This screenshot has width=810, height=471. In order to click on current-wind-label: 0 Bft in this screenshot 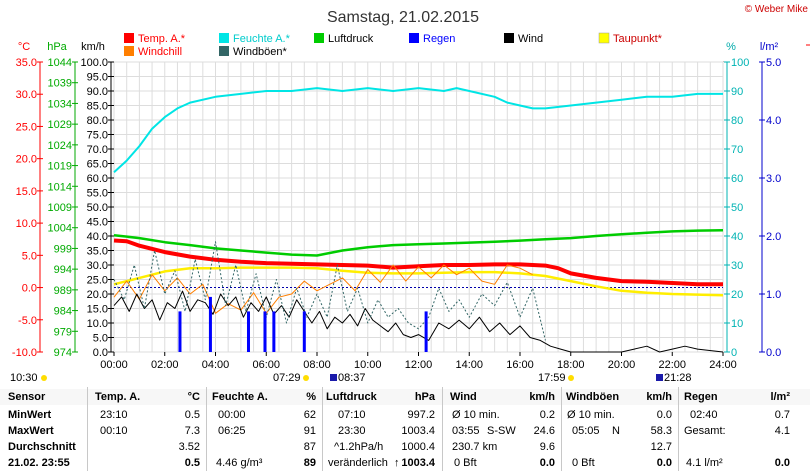, I will do `click(465, 463)`.